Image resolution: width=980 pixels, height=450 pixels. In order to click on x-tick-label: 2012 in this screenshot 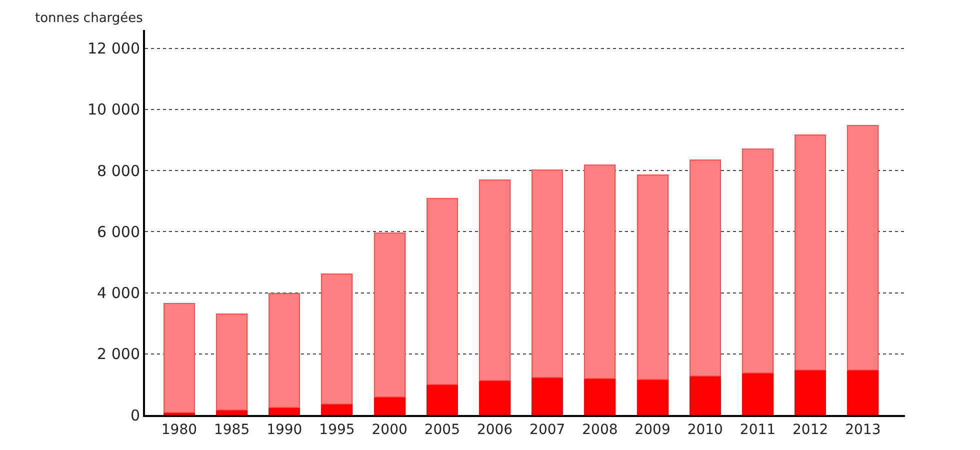, I will do `click(810, 430)`.